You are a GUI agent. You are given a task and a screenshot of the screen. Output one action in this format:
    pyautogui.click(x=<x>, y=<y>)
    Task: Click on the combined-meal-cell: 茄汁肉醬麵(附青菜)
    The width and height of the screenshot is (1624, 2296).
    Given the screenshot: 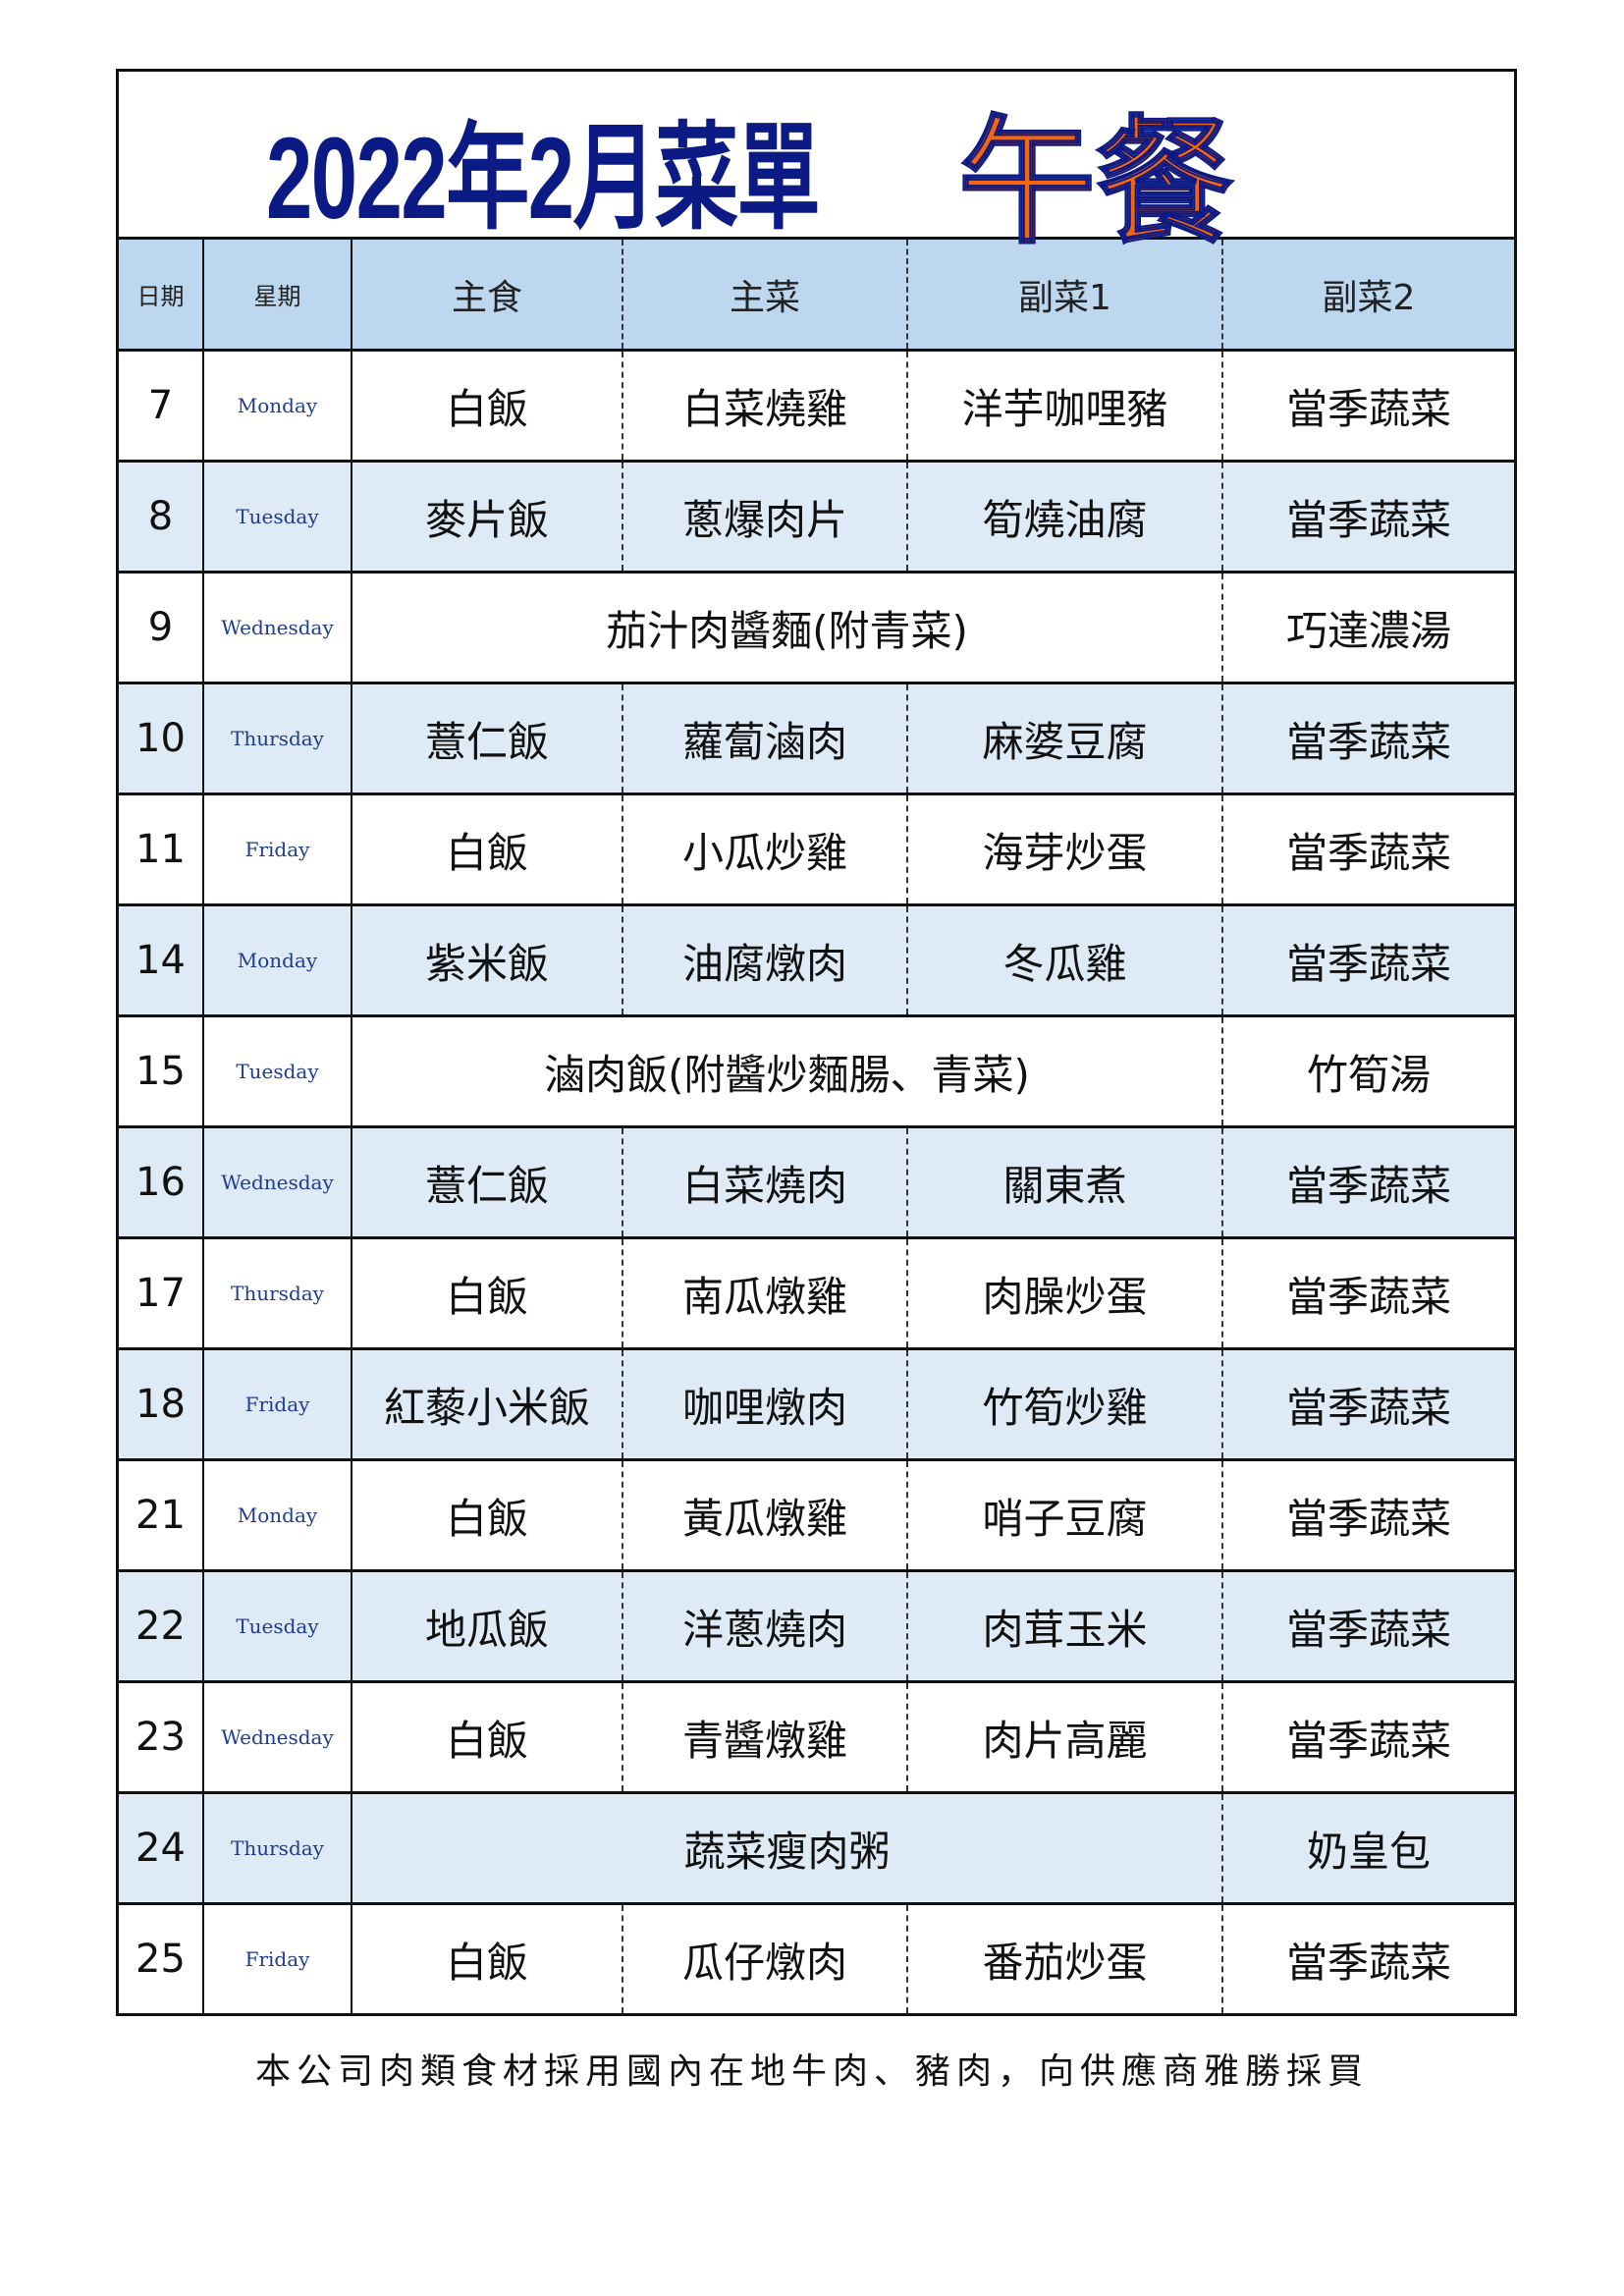 What is the action you would take?
    pyautogui.click(x=787, y=627)
    